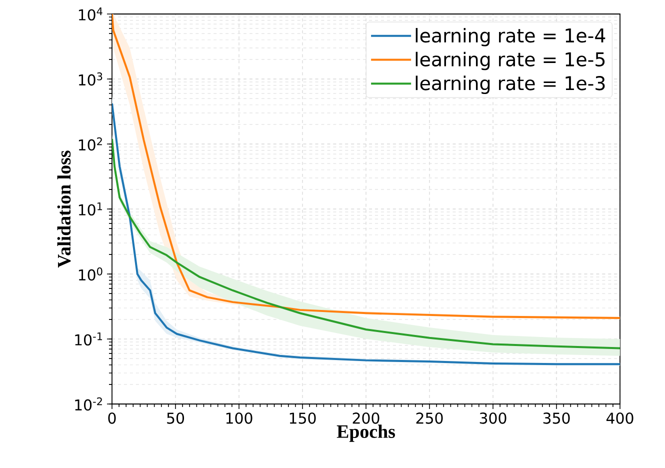 The image size is (665, 468). What do you see at coordinates (510, 85) in the screenshot?
I see `legend-label: learning rate = 1e-3` at bounding box center [510, 85].